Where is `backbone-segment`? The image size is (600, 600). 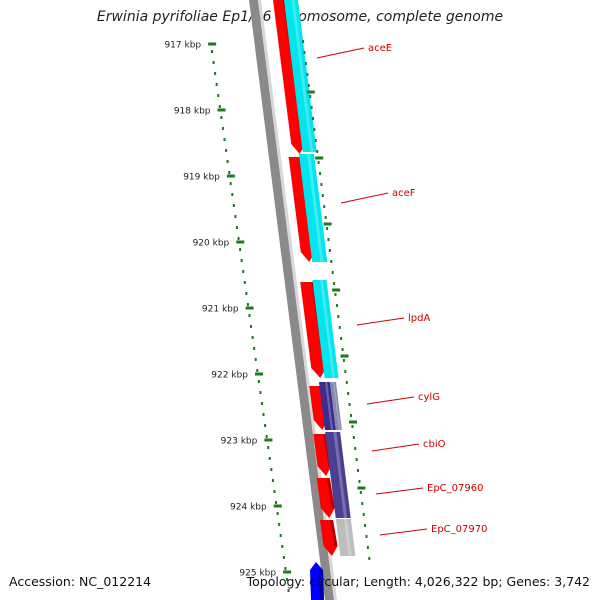 backbone-segment is located at coordinates (291, 300).